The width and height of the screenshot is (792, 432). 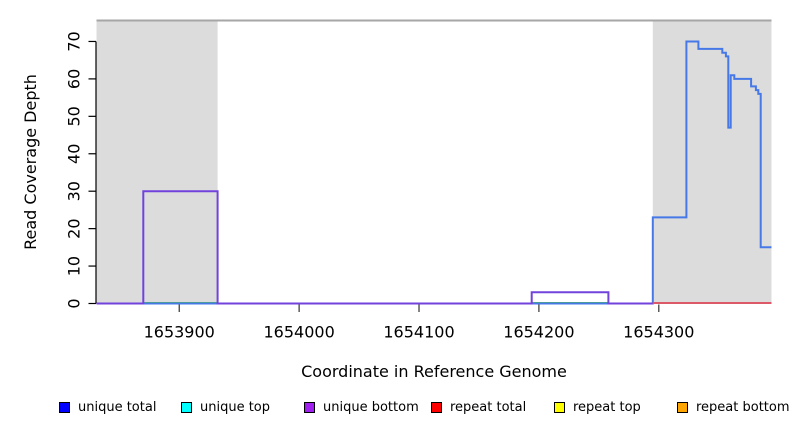 What do you see at coordinates (235, 407) in the screenshot?
I see `legend-label: unique top` at bounding box center [235, 407].